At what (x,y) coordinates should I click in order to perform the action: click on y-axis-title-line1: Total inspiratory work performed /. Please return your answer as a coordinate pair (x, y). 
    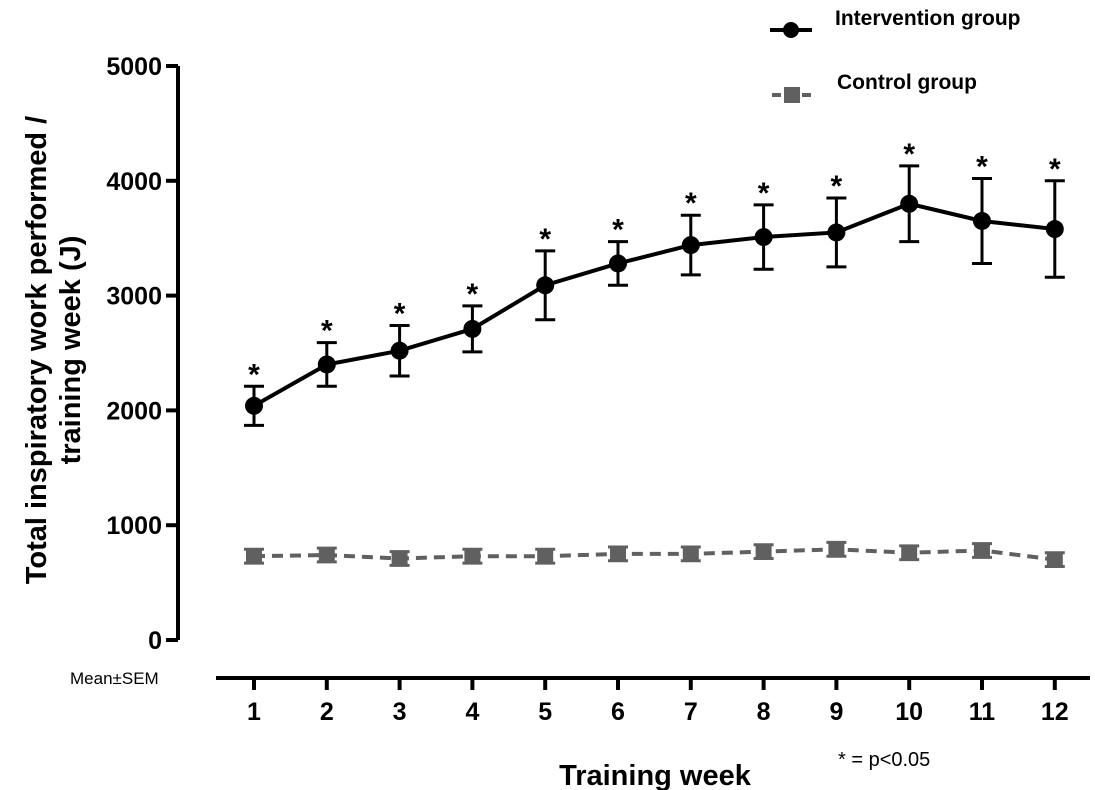
    Looking at the image, I should click on (37, 350).